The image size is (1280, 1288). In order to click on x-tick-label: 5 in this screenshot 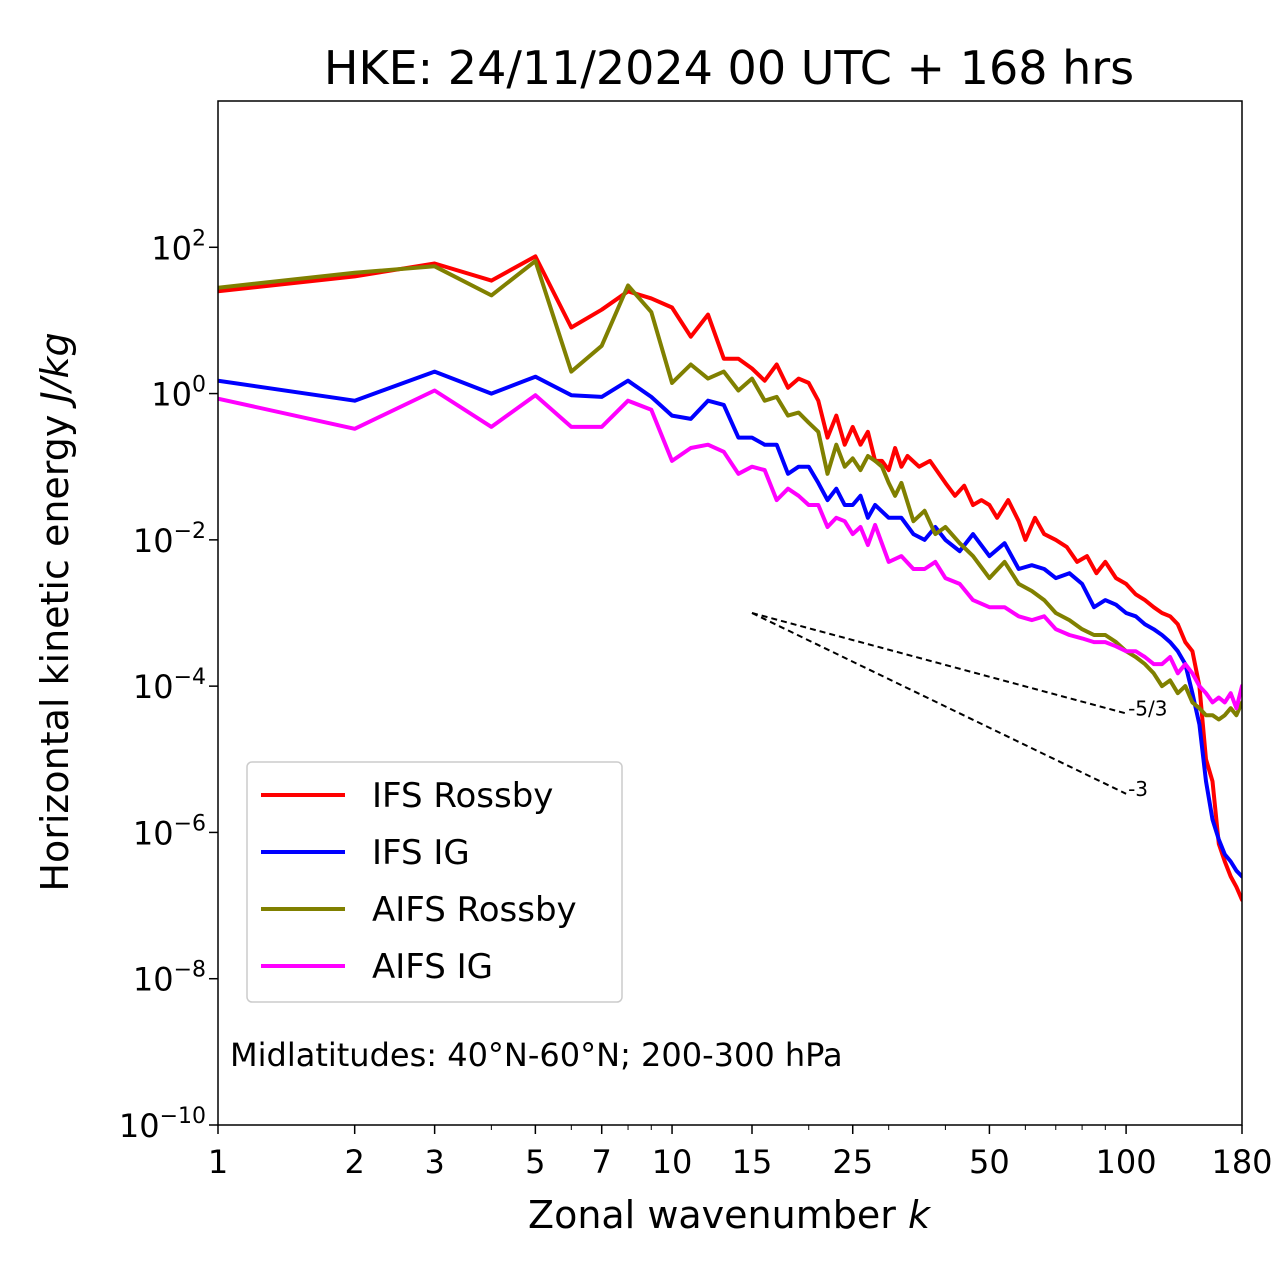, I will do `click(535, 1162)`.